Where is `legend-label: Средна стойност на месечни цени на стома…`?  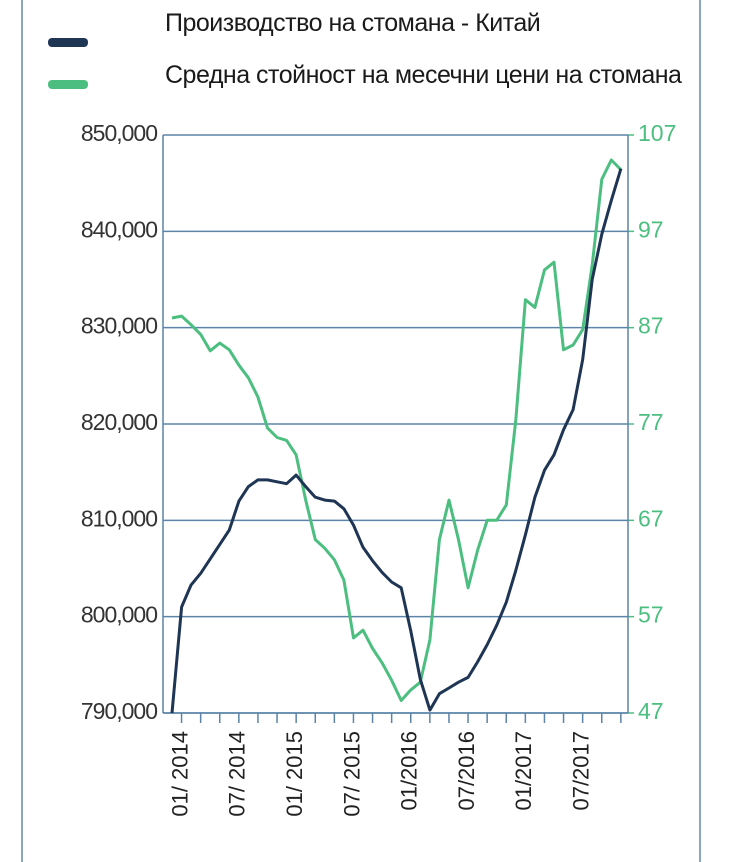
legend-label: Средна стойност на месечни цени на стома… is located at coordinates (423, 75).